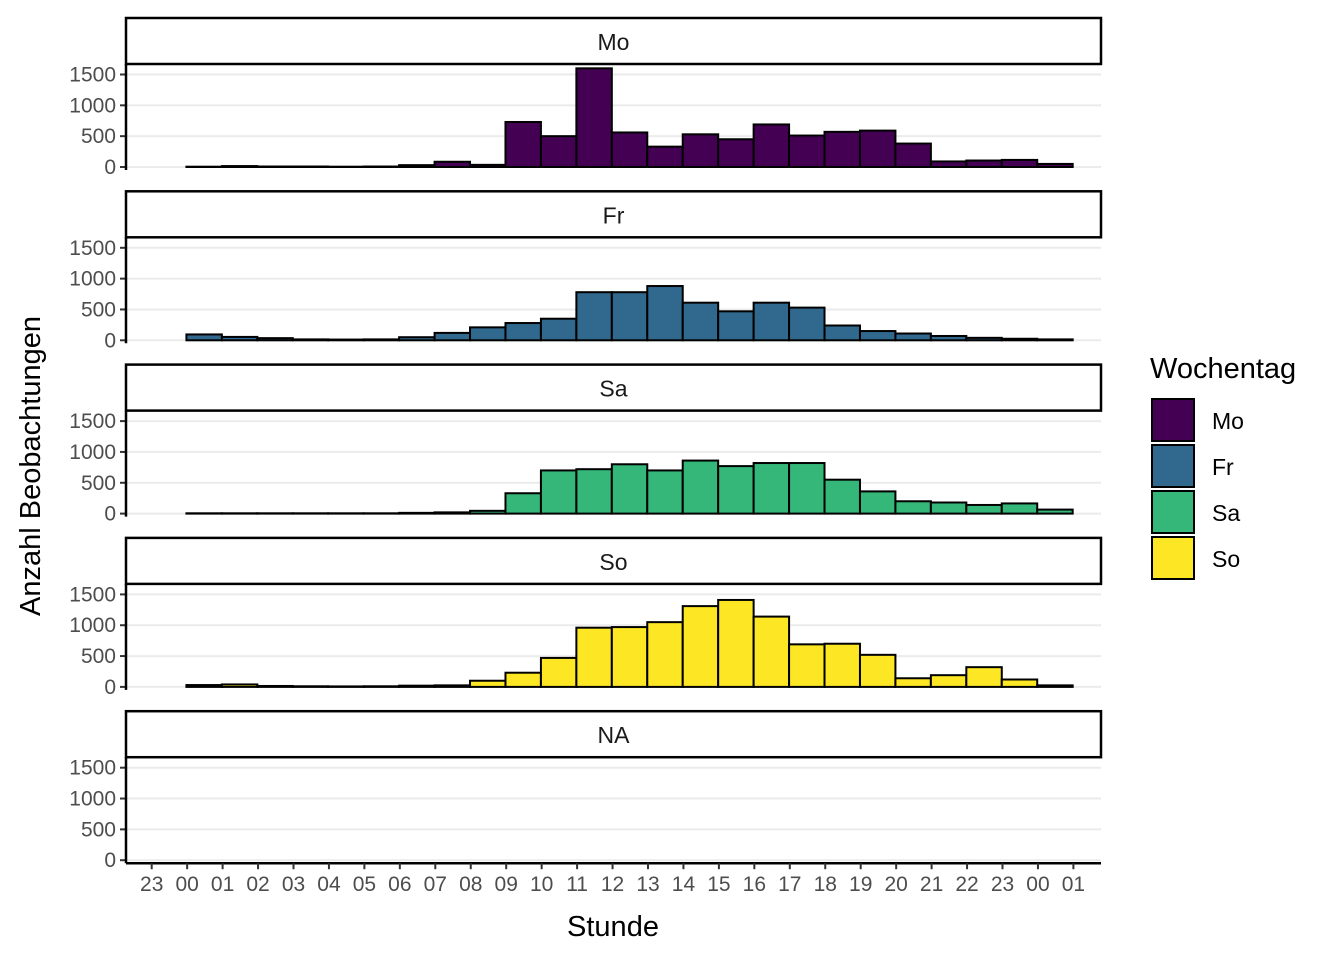 This screenshot has height=960, width=1344. What do you see at coordinates (860, 884) in the screenshot?
I see `x-tick-label: 19` at bounding box center [860, 884].